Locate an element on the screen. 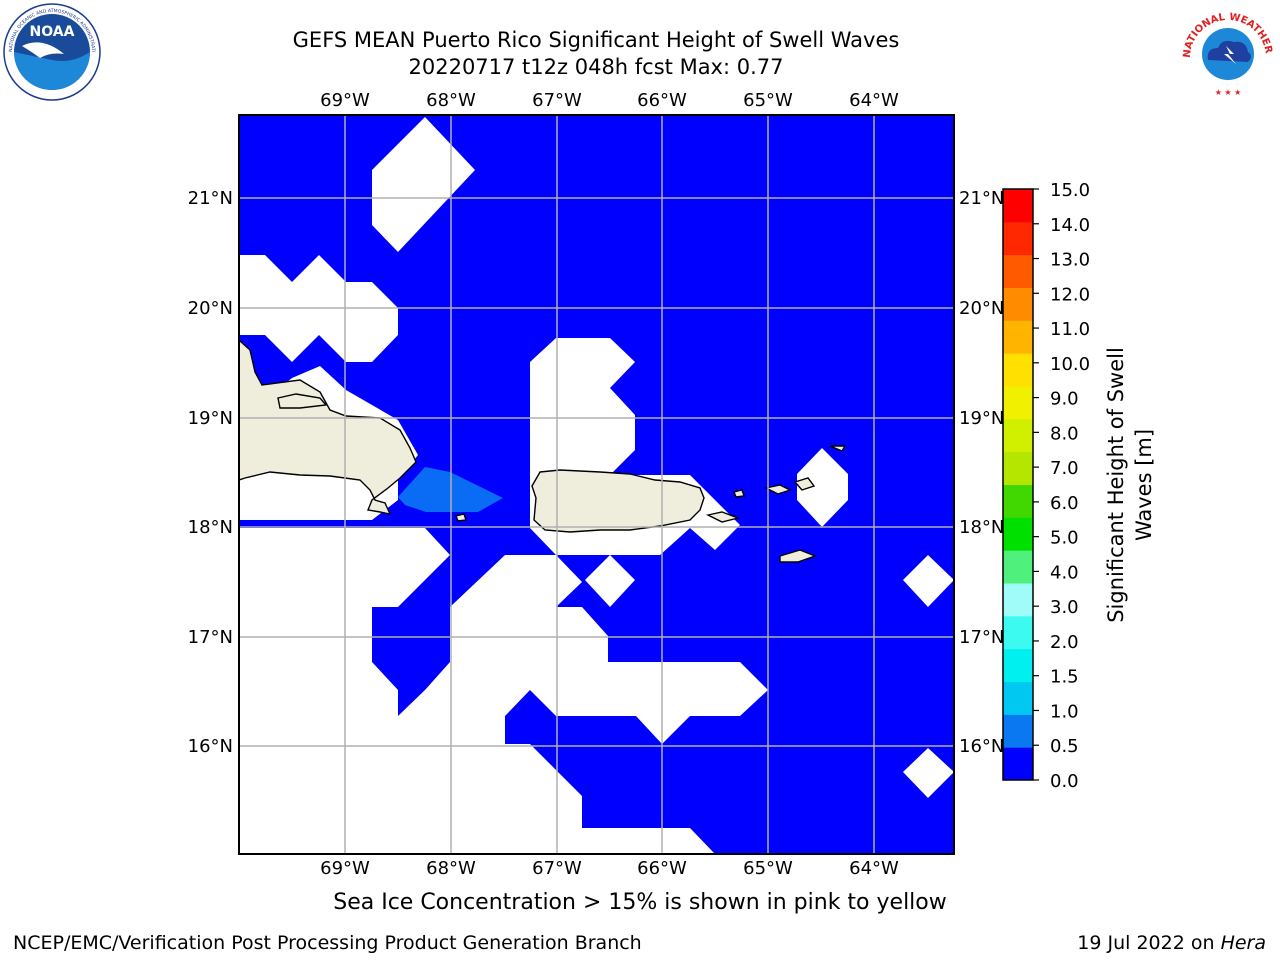  st-thomas is located at coordinates (777, 489).